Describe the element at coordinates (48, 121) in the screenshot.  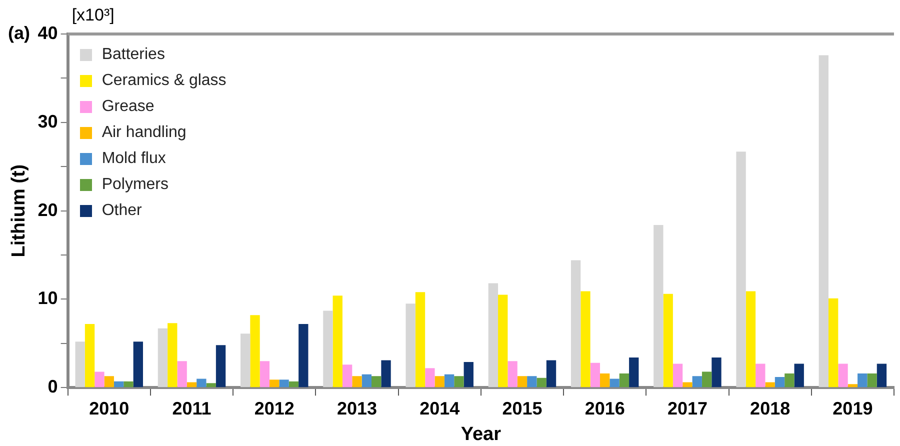
I see `y-tick-label: 30` at that location.